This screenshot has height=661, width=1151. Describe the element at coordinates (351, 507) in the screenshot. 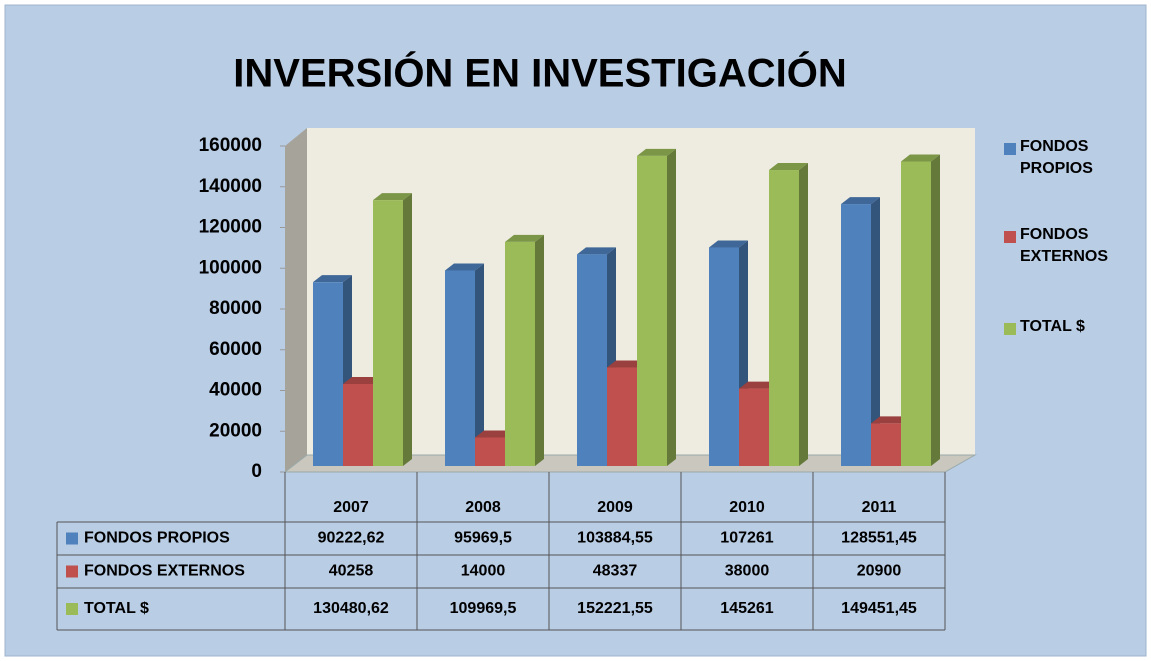

I see `x-tick-label: 2007` at that location.